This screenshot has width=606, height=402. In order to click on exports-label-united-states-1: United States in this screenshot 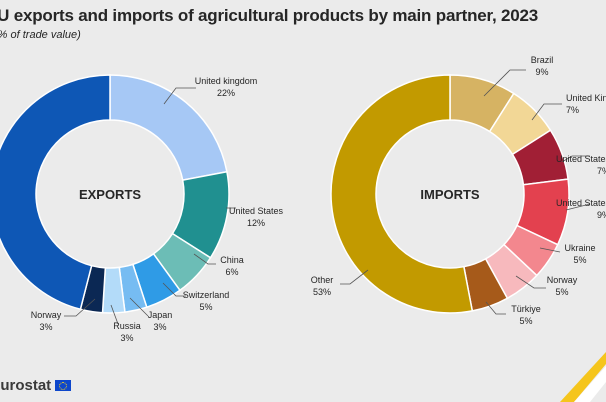, I will do `click(256, 211)`.